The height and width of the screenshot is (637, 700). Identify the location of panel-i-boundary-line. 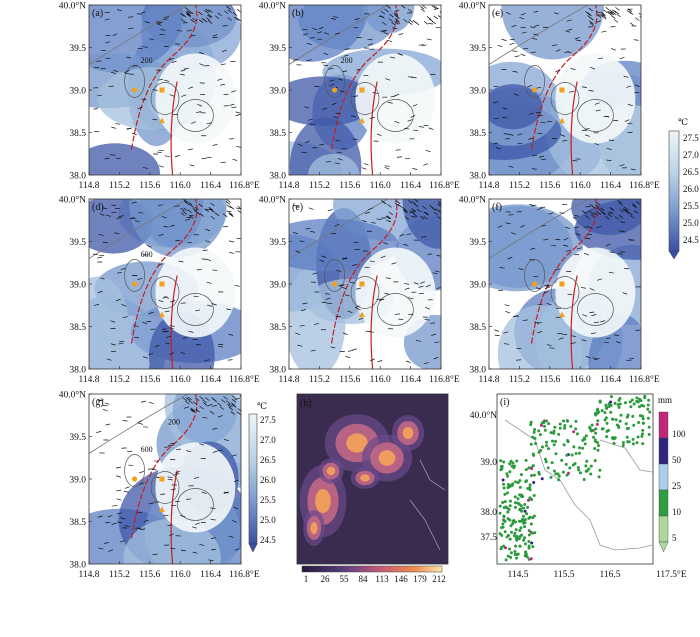
(578, 485).